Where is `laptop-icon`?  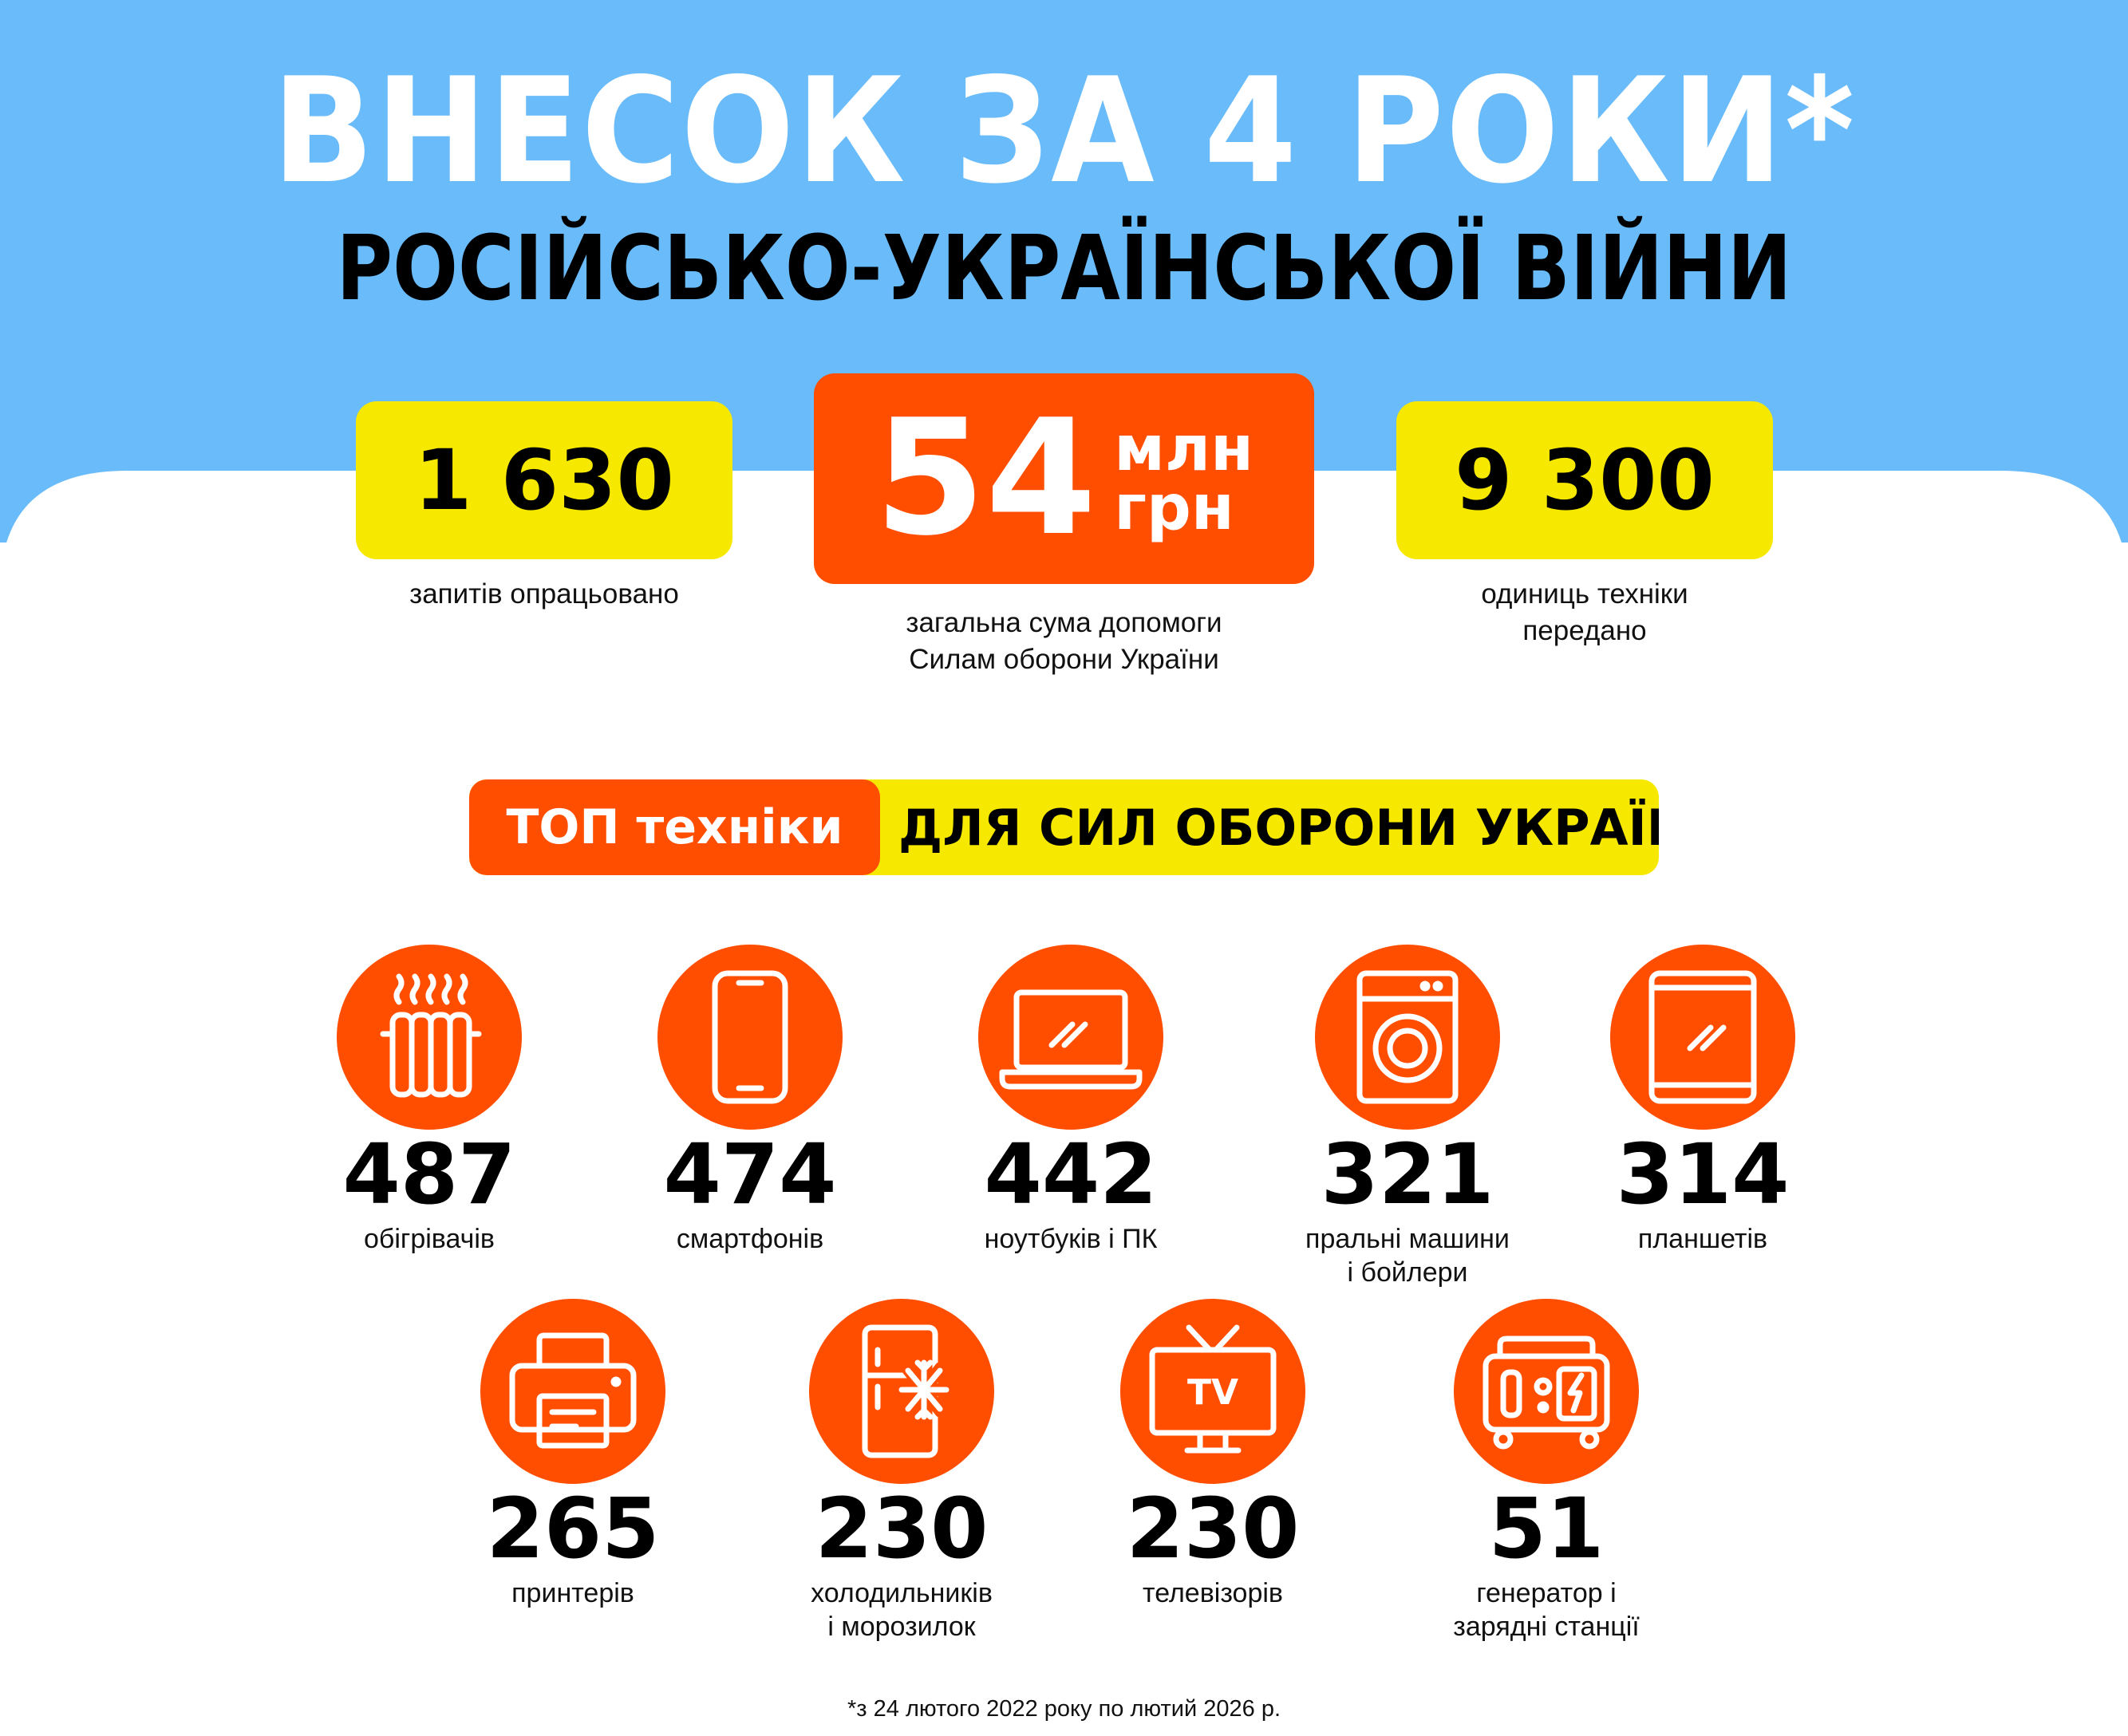
laptop-icon is located at coordinates (1070, 1037).